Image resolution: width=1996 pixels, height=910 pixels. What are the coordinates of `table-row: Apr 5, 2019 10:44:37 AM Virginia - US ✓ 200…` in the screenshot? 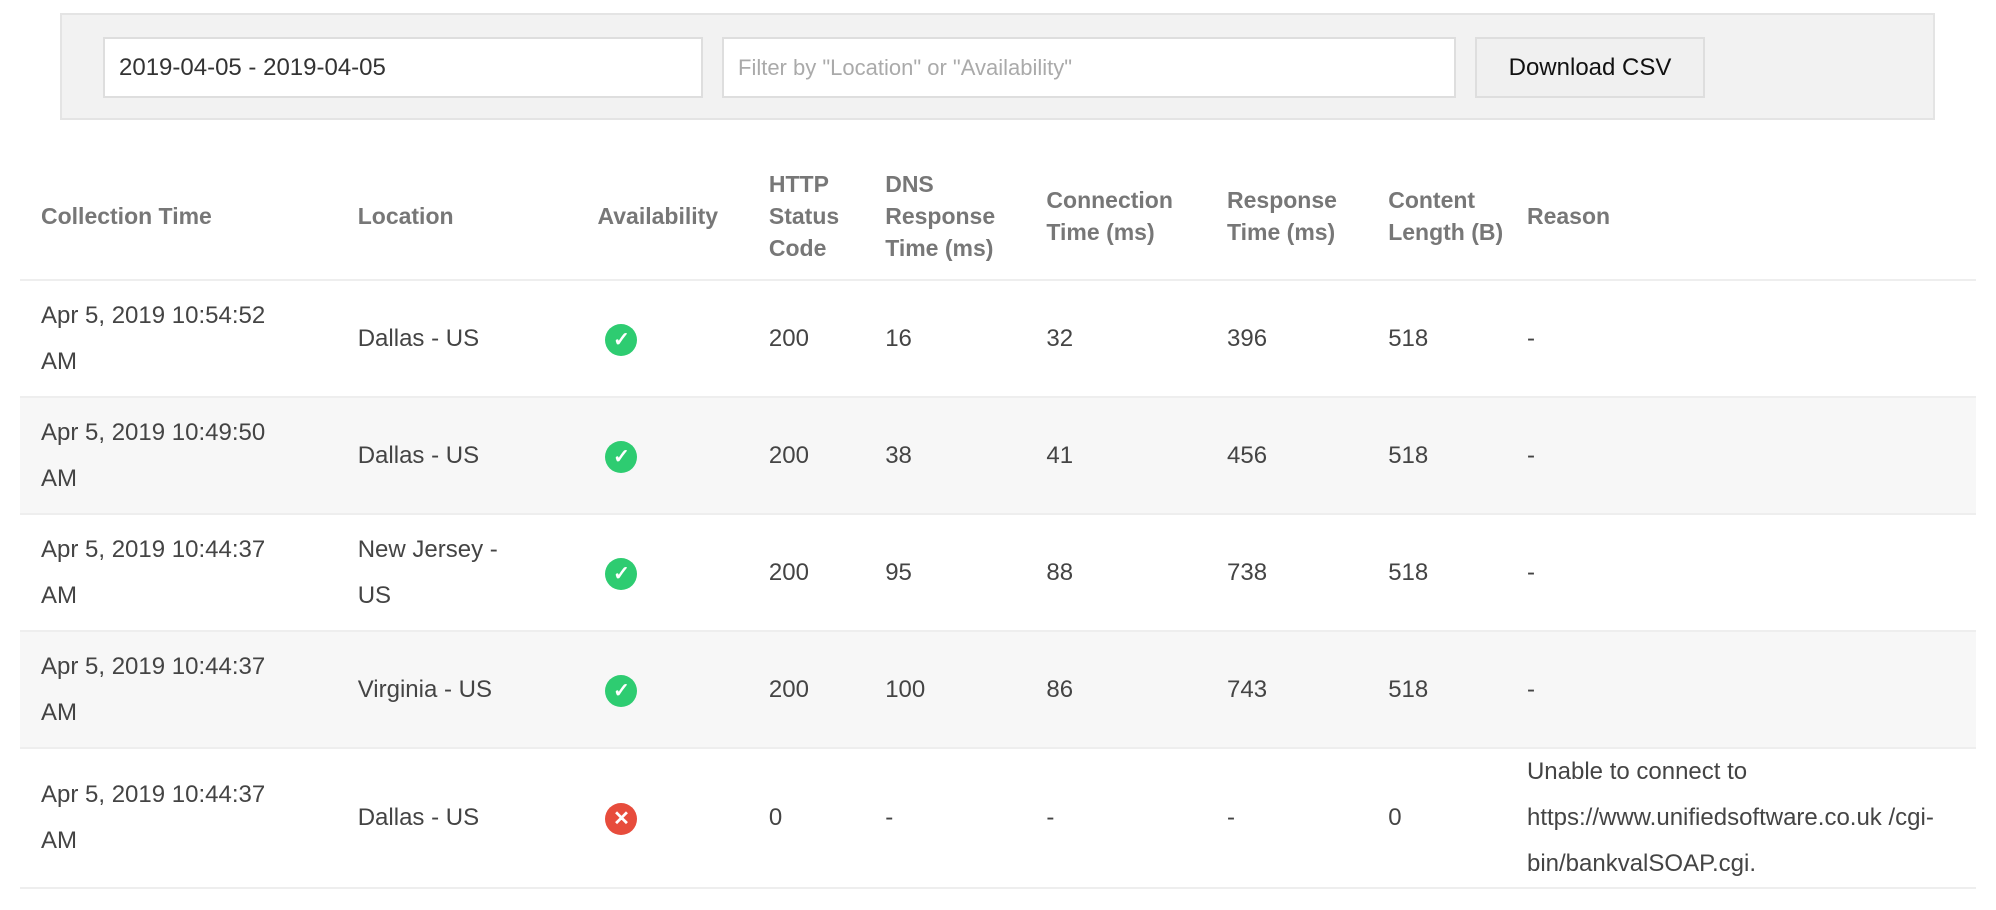 It's located at (998, 690).